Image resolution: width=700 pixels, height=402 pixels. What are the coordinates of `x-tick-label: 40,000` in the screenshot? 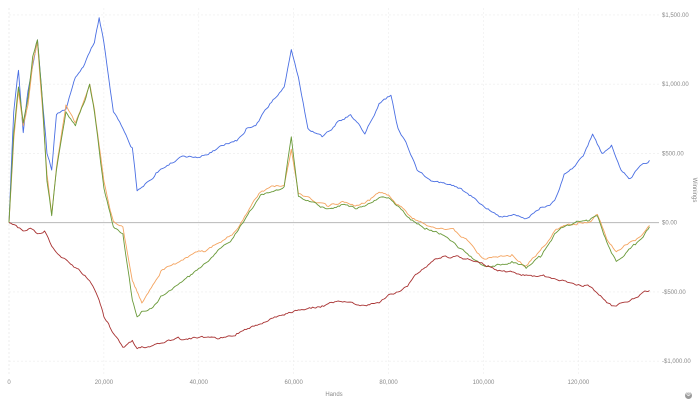 It's located at (199, 383).